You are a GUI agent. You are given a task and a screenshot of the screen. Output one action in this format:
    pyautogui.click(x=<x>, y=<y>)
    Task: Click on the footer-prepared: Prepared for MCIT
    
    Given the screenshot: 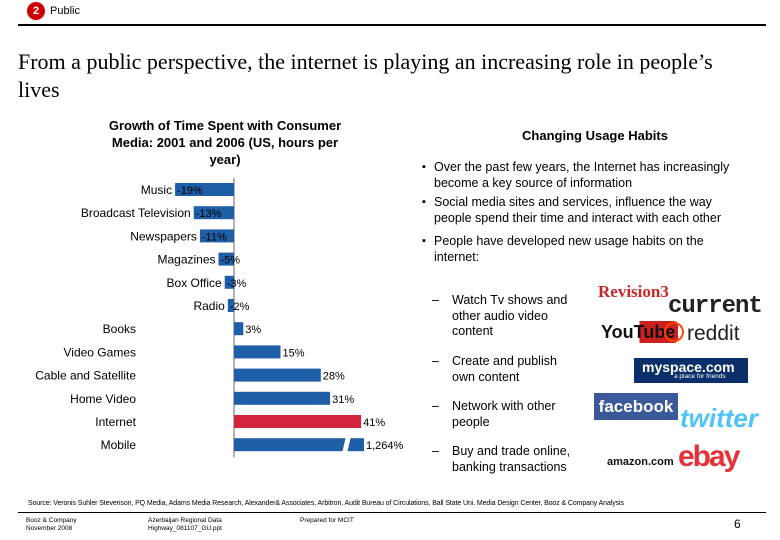 What is the action you would take?
    pyautogui.click(x=327, y=520)
    